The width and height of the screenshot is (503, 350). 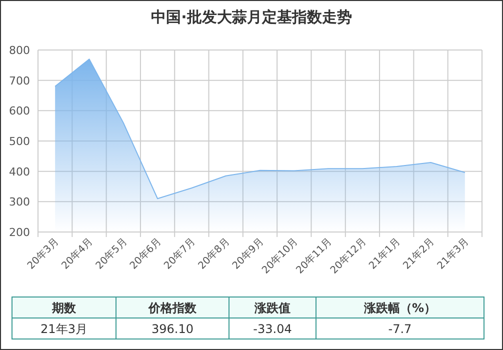 What do you see at coordinates (173, 308) in the screenshot?
I see `text: 价格指数` at bounding box center [173, 308].